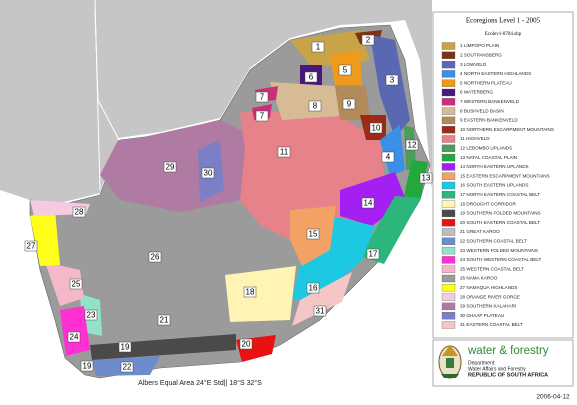 The image size is (577, 405). I want to click on region-label: 9, so click(349, 104).